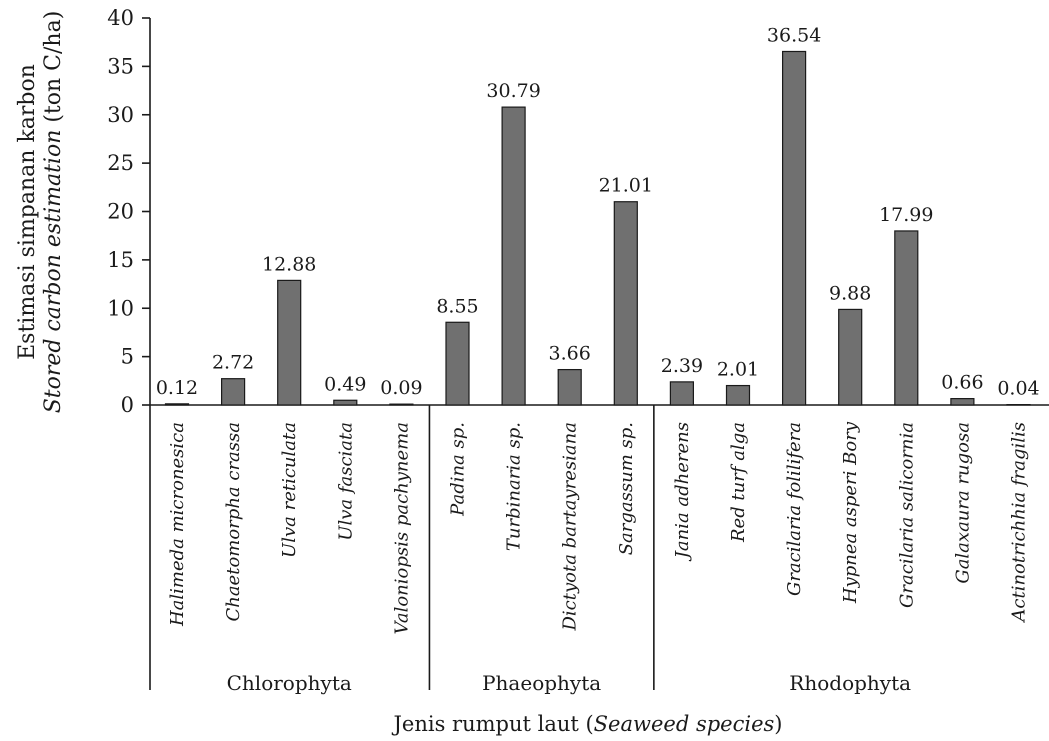  I want to click on data-label: 21.01, so click(626, 186).